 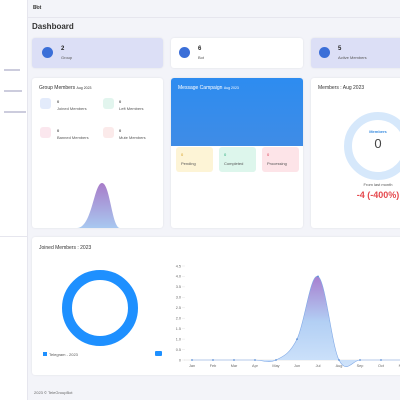 What do you see at coordinates (45, 354) in the screenshot?
I see `legend-swatch` at bounding box center [45, 354].